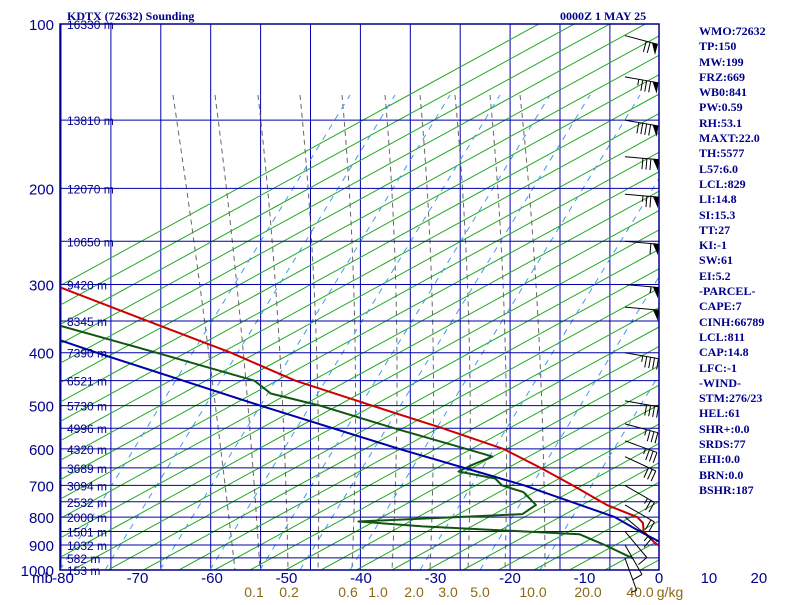  I want to click on height-label: 10650 m, so click(90, 242).